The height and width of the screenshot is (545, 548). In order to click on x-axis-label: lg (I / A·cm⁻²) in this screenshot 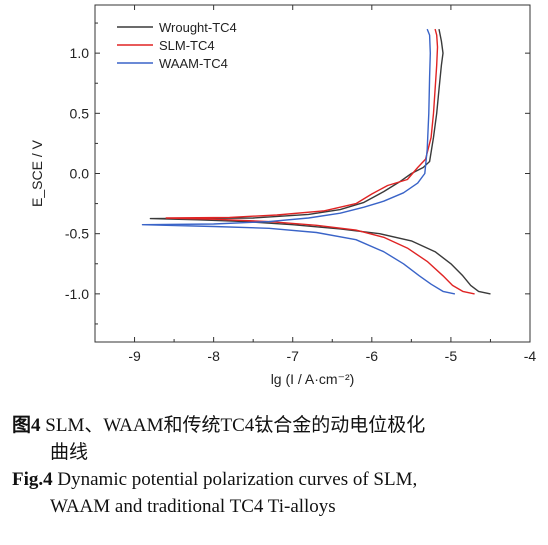, I will do `click(313, 379)`.